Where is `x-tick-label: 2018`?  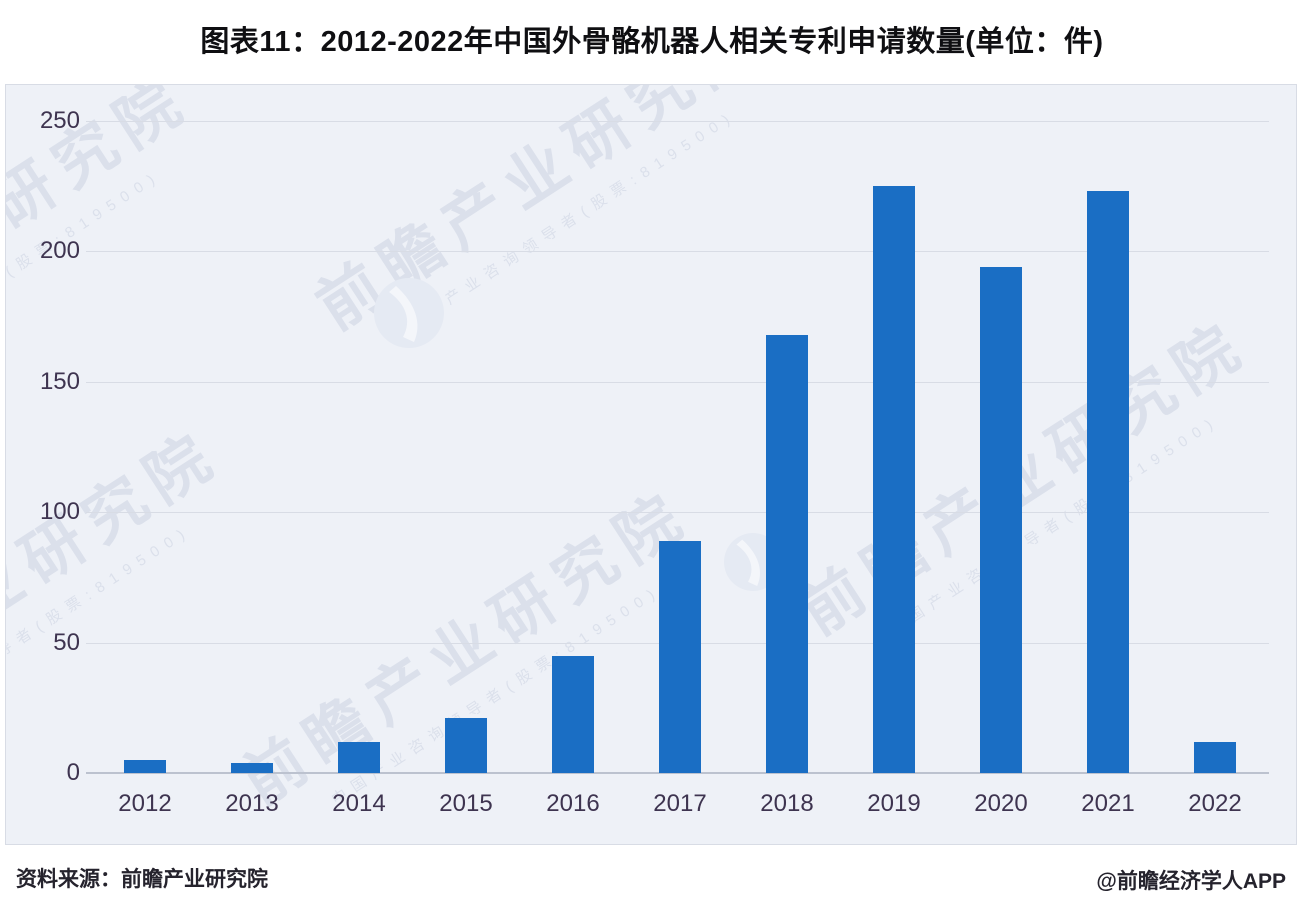 x-tick-label: 2018 is located at coordinates (787, 803).